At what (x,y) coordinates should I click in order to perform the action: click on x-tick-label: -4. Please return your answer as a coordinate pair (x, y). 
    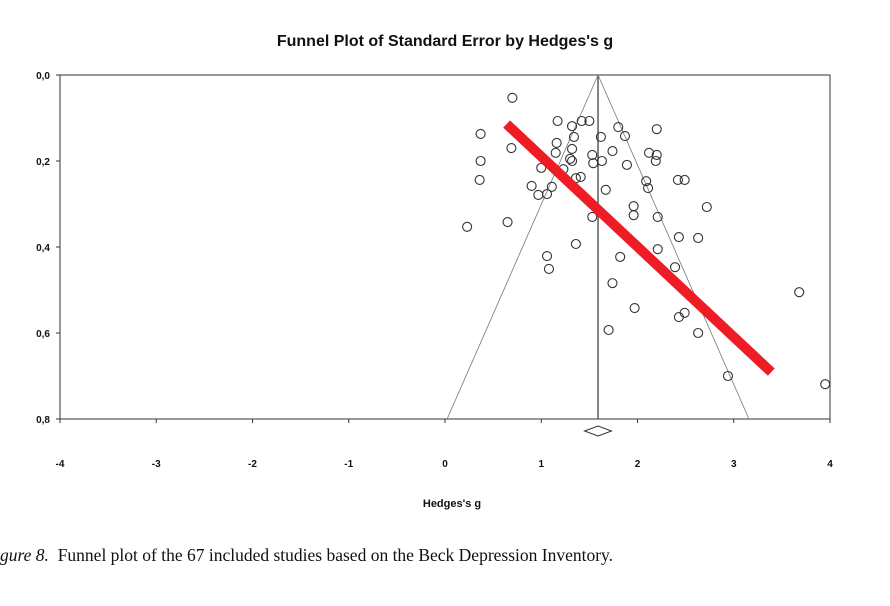
    Looking at the image, I should click on (60, 464).